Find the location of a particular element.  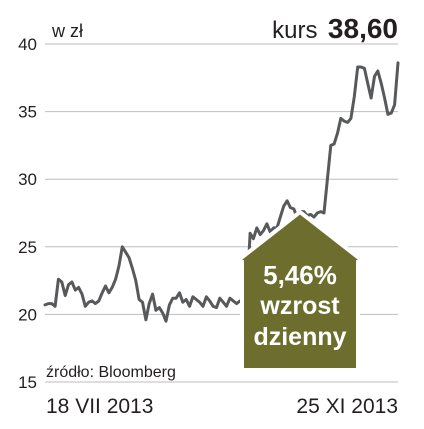

y-tick-label: 20 is located at coordinates (27, 314).